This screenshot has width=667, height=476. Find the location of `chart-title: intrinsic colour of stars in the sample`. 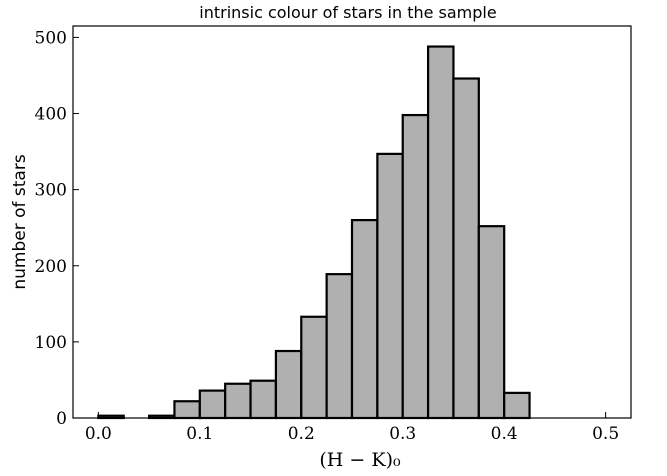

chart-title: intrinsic colour of stars in the sample is located at coordinates (347, 12).